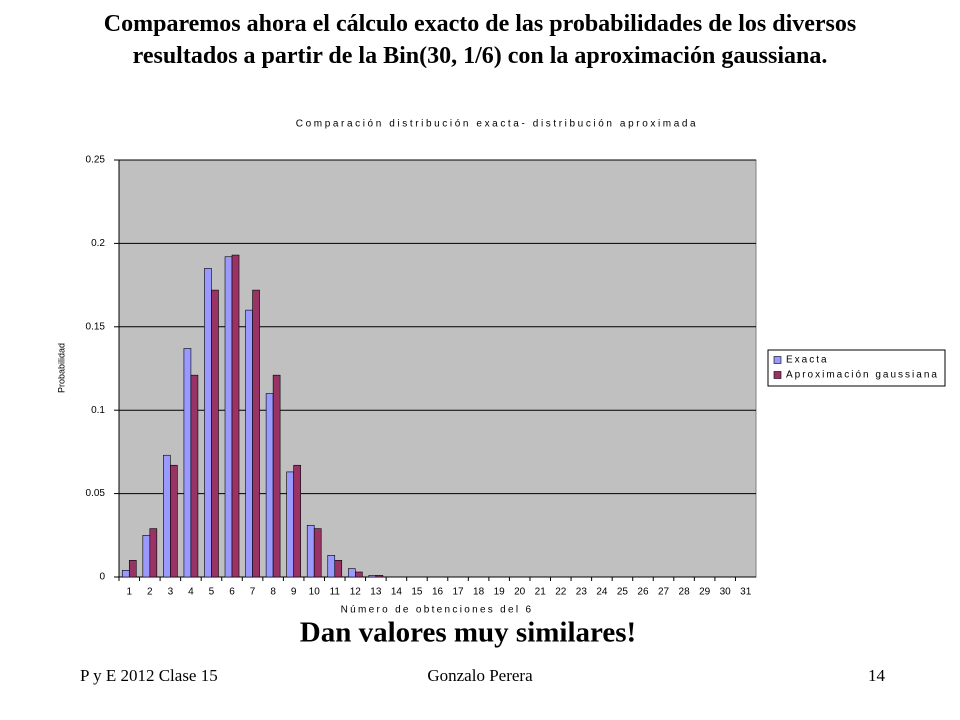 The height and width of the screenshot is (720, 960). I want to click on x-tick-label: 8, so click(273, 592).